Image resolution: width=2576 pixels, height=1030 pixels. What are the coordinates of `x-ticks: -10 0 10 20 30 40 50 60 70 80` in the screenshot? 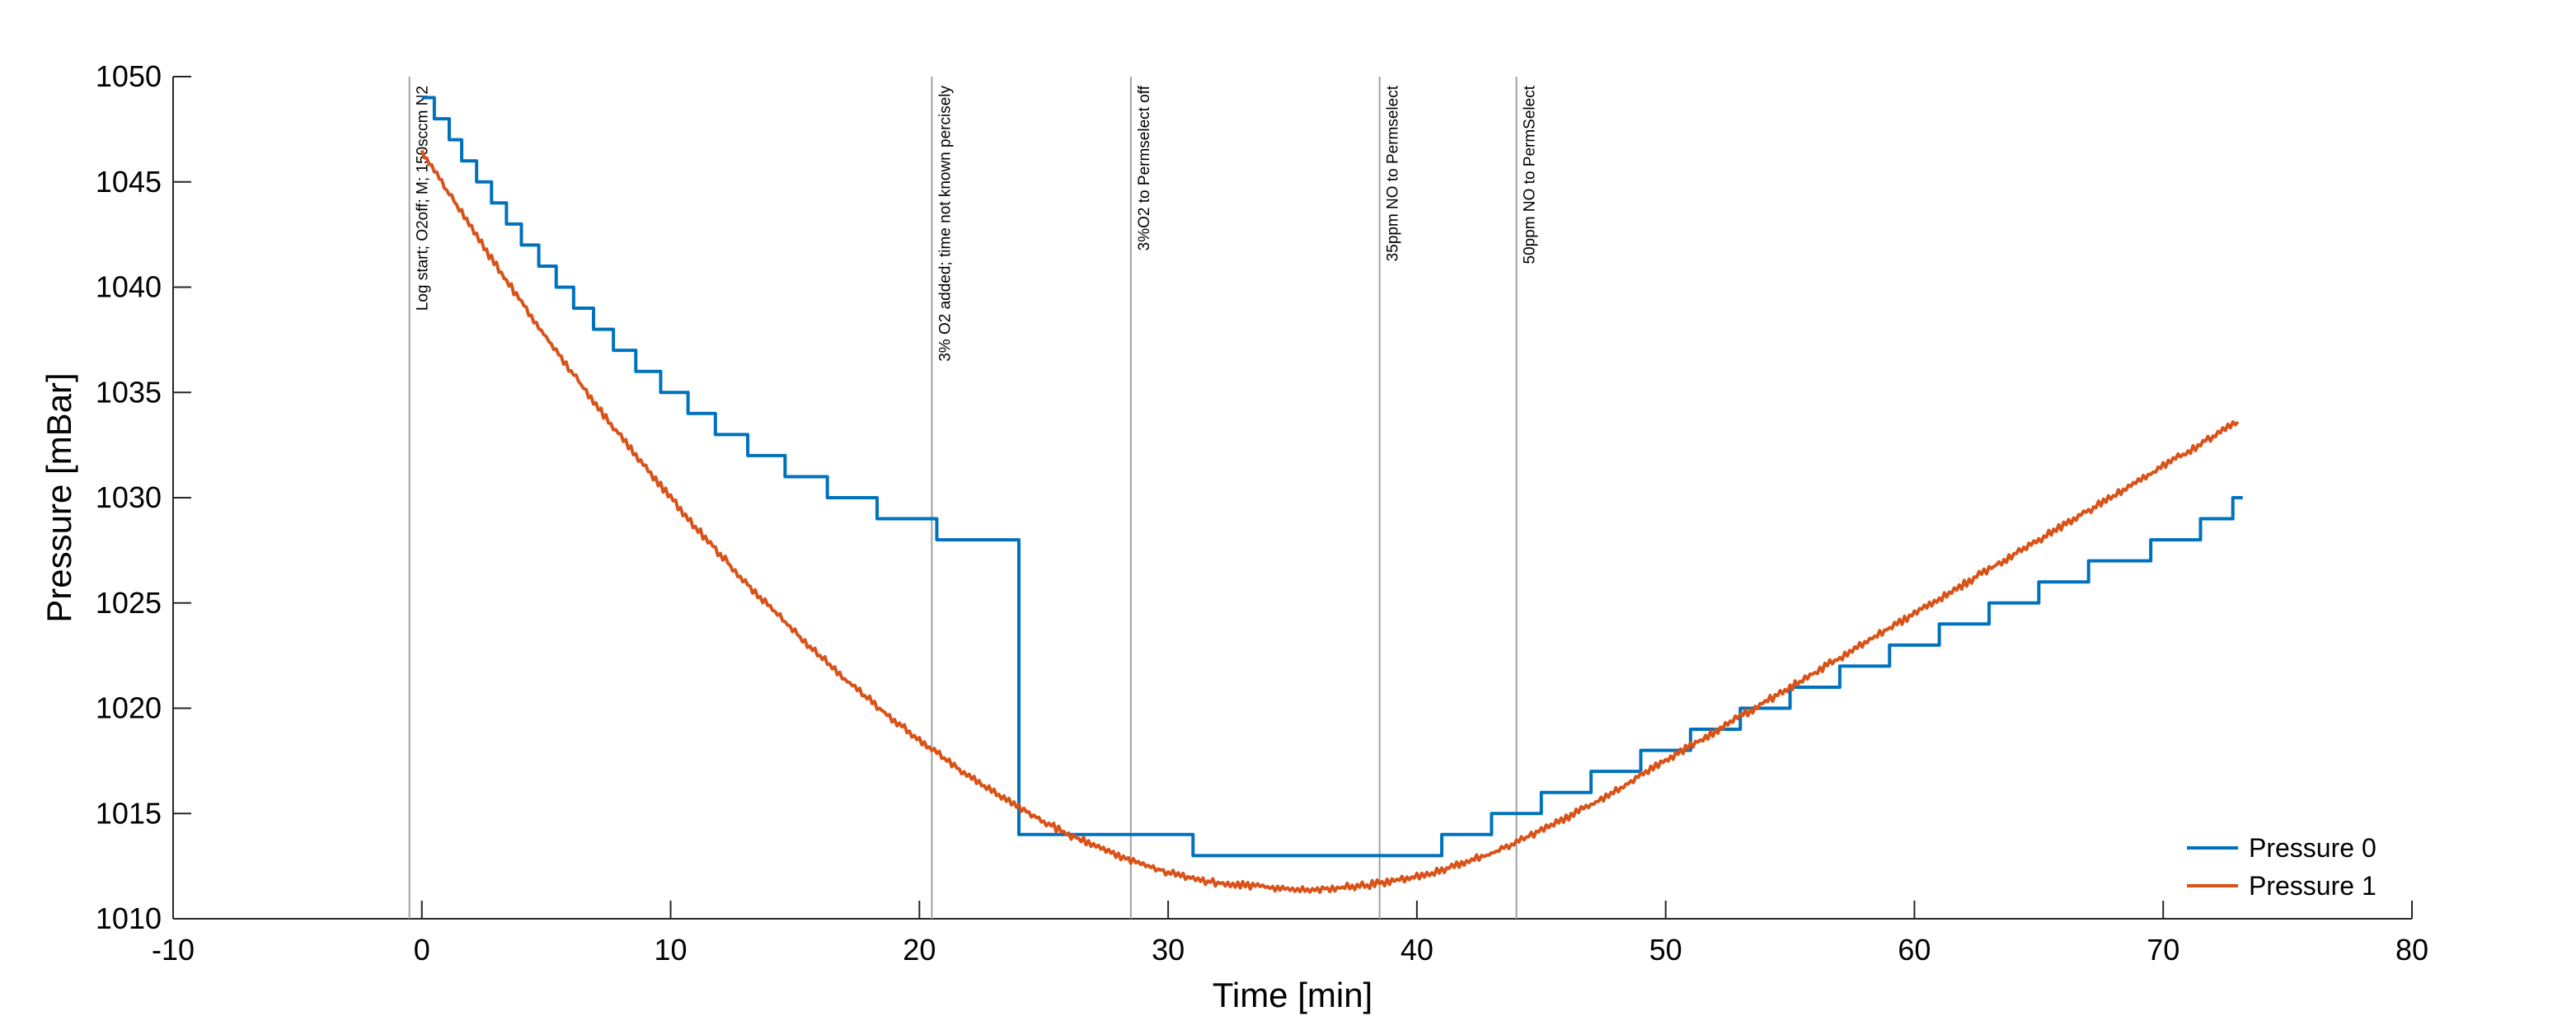 It's located at (1290, 934).